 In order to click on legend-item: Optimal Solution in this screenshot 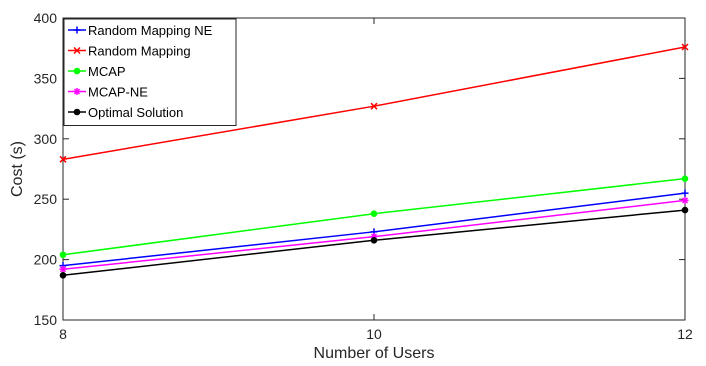, I will do `click(125, 112)`.